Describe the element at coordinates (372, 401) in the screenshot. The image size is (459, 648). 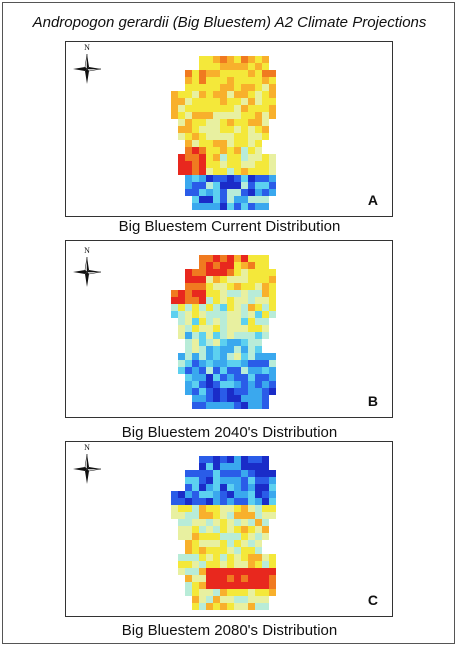
I see `panel-letter-b: B` at that location.